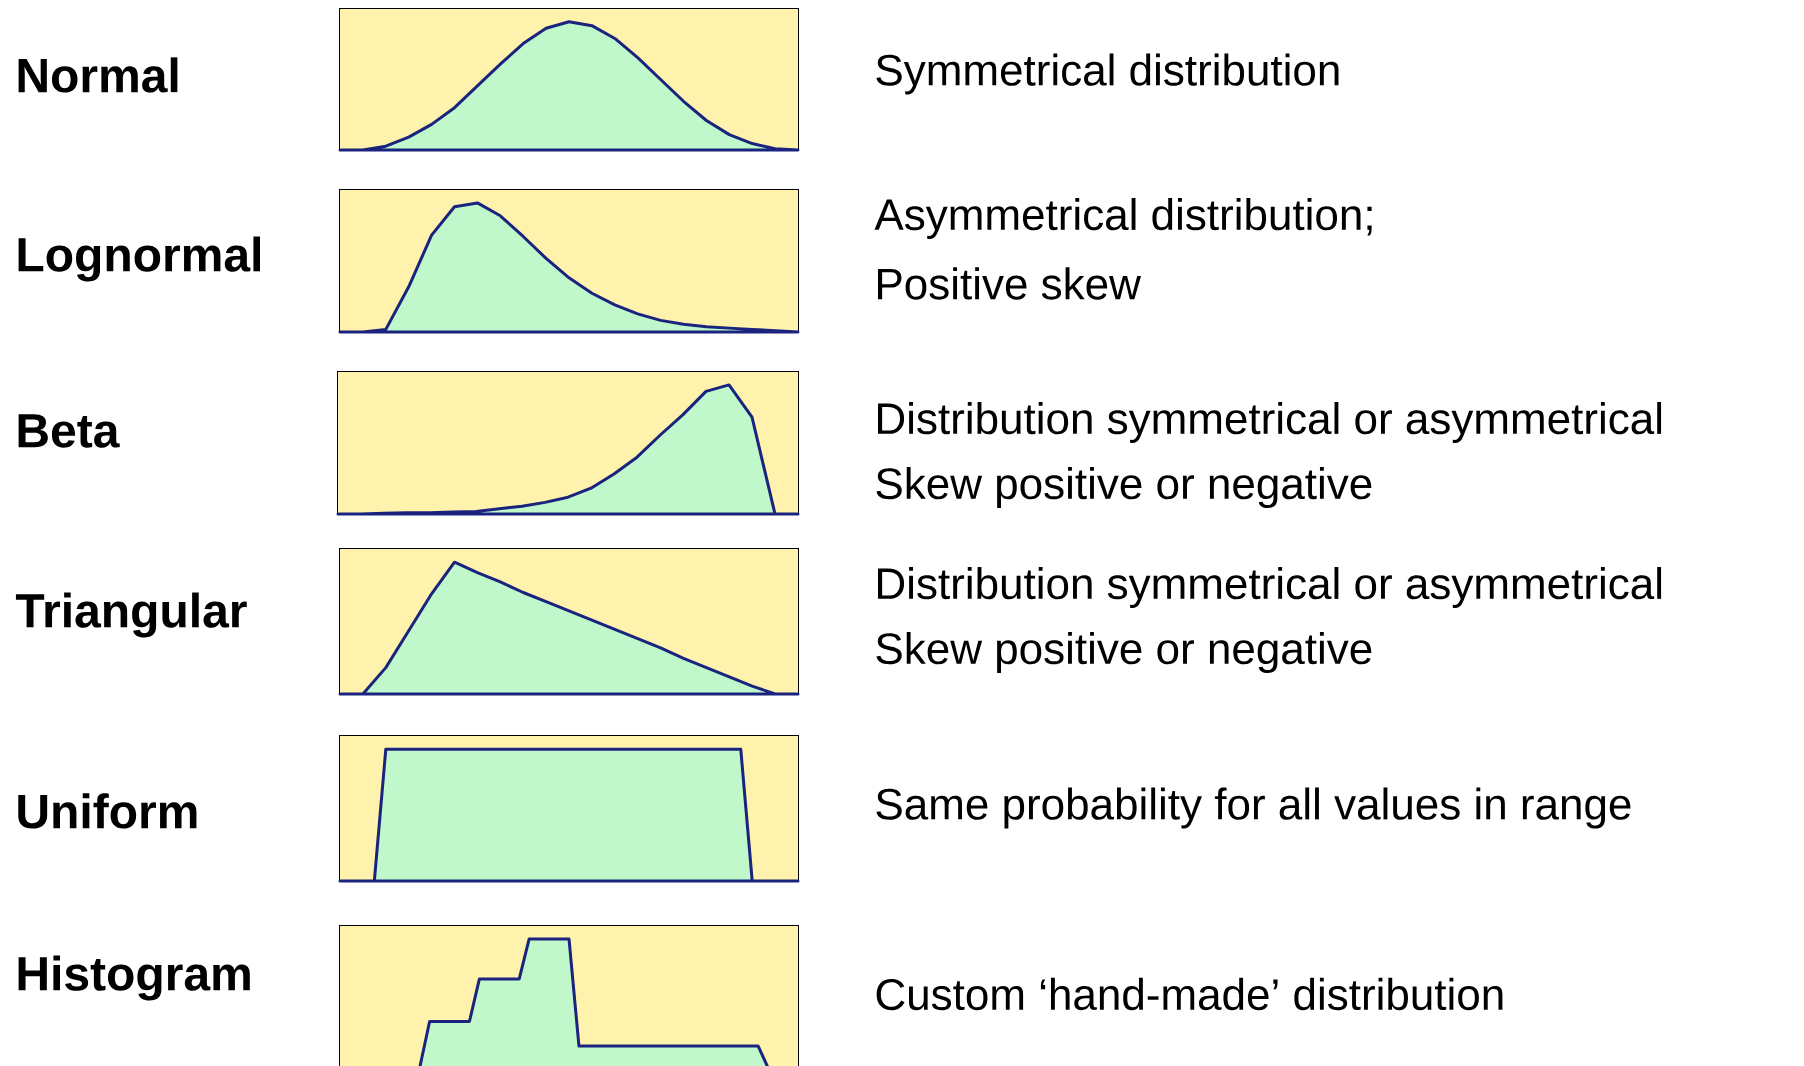 This screenshot has height=1066, width=1804. Describe the element at coordinates (139, 259) in the screenshot. I see `text: Lognormal` at that location.